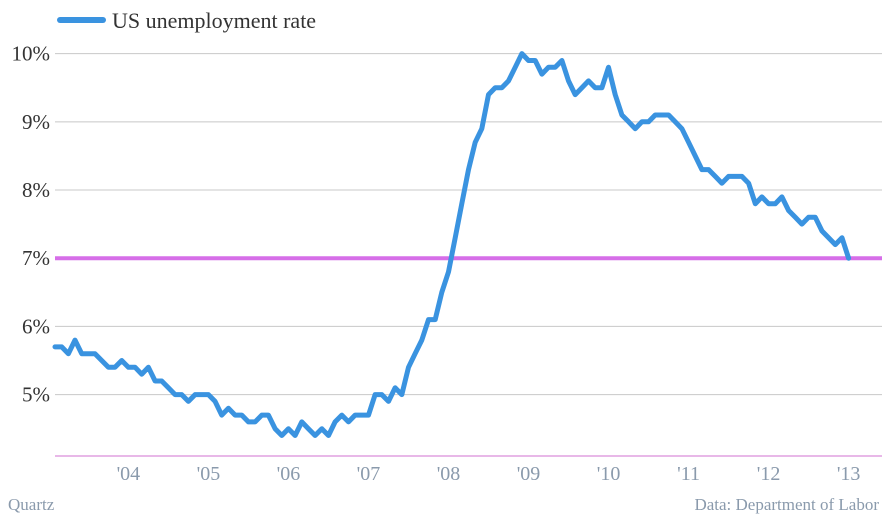  I want to click on y-tick-label: 10%, so click(31, 54).